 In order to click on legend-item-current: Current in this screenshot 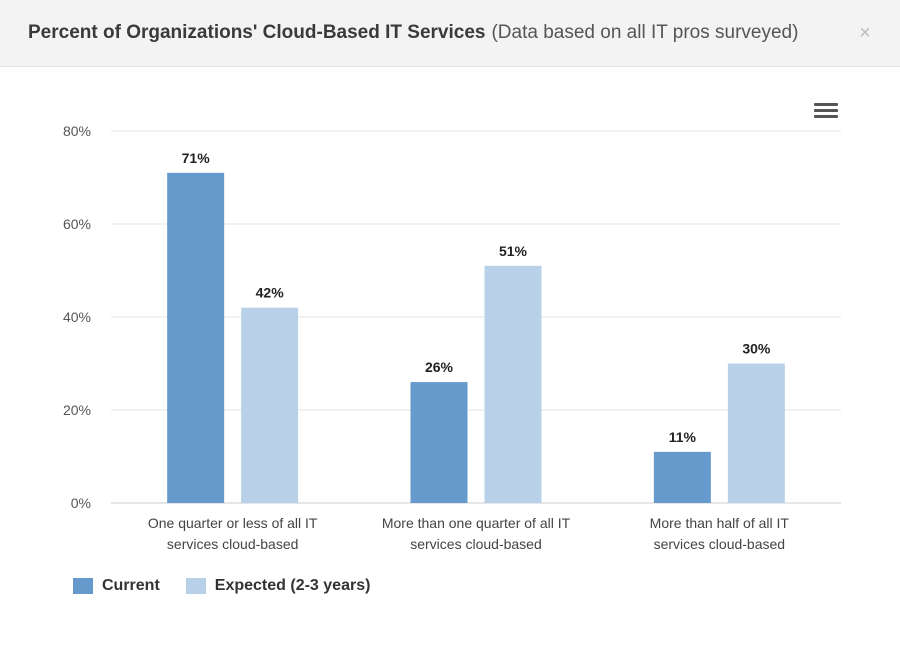, I will do `click(116, 586)`.